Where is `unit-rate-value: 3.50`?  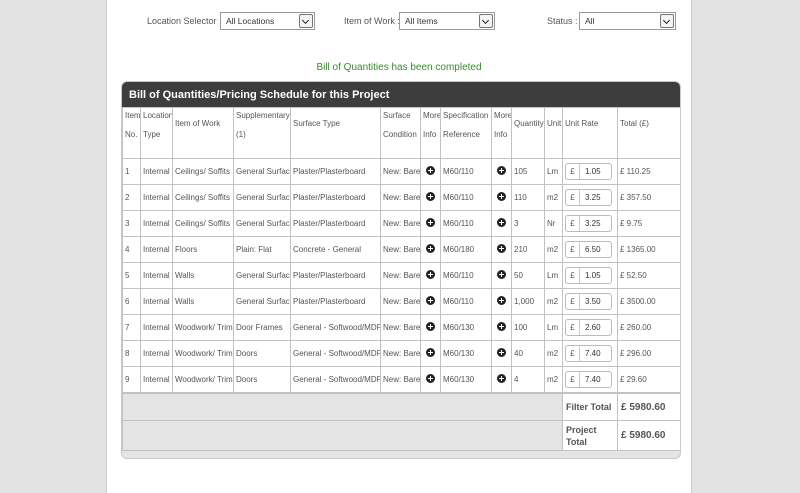
unit-rate-value: 3.50 is located at coordinates (593, 301).